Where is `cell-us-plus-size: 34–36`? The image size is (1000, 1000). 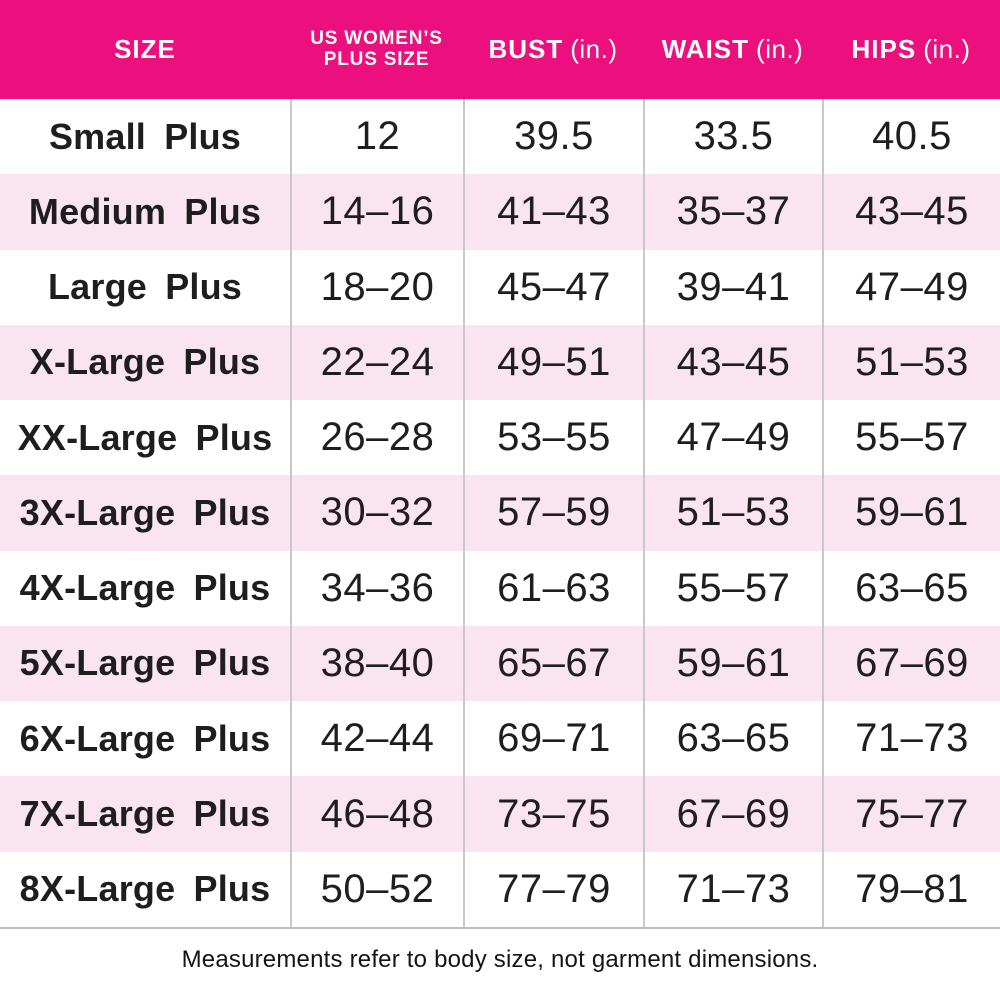 cell-us-plus-size: 34–36 is located at coordinates (376, 588).